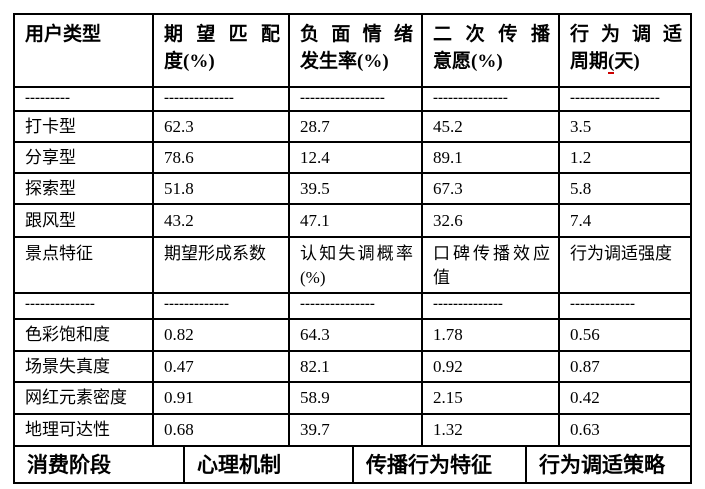 Image resolution: width=705 pixels, height=489 pixels. I want to click on row-label-cell: 探索型, so click(83, 188).